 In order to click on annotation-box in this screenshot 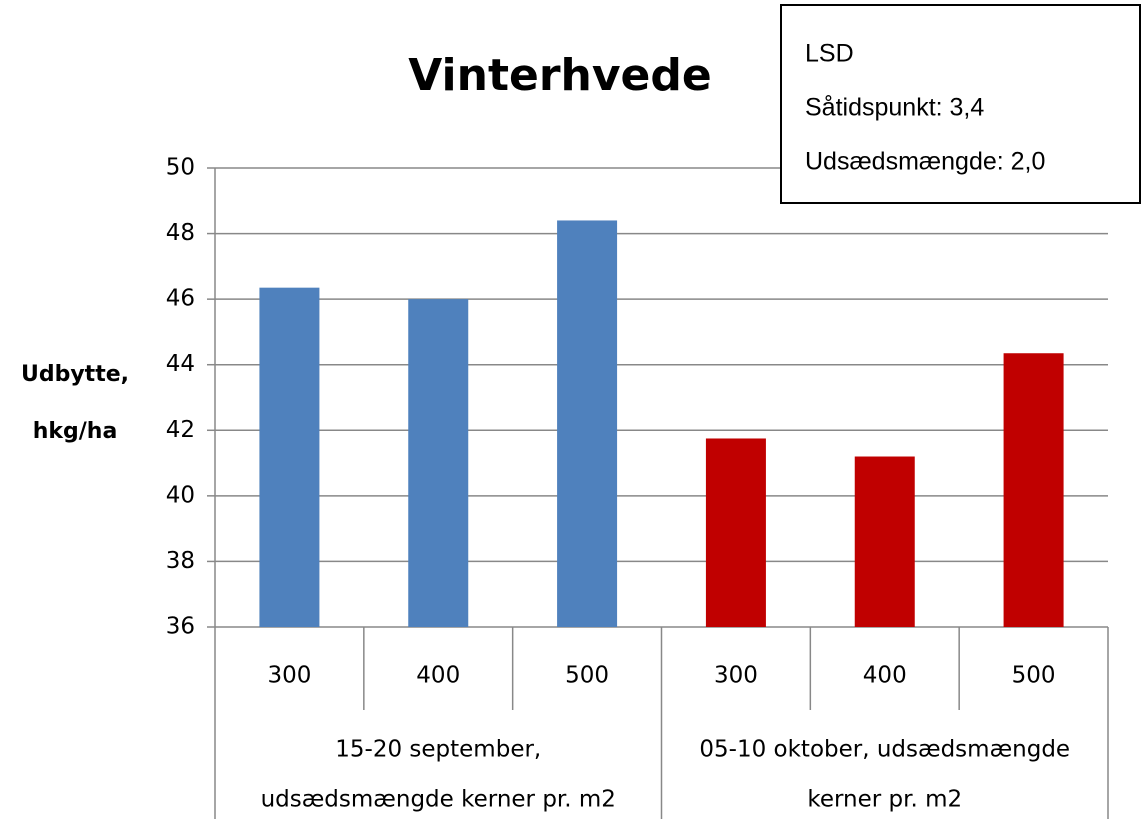, I will do `click(960, 104)`.